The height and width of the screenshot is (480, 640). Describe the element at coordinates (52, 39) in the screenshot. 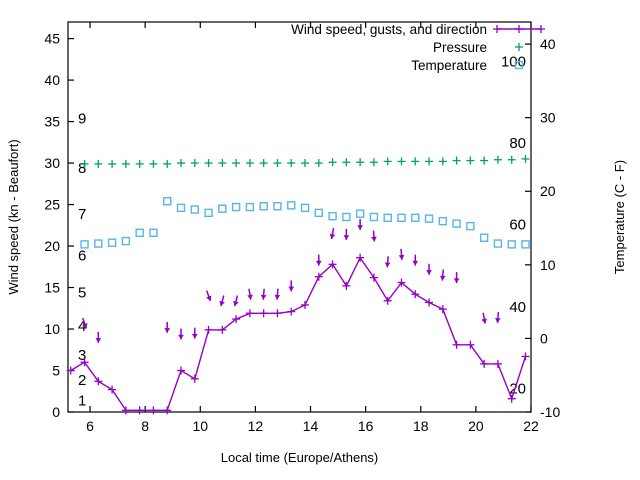

I see `y-tick-label: 45` at that location.